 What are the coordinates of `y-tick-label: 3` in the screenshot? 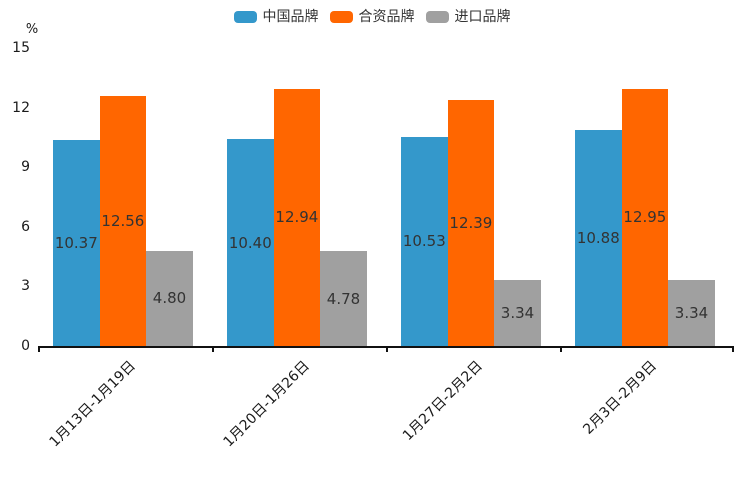 It's located at (25, 286).